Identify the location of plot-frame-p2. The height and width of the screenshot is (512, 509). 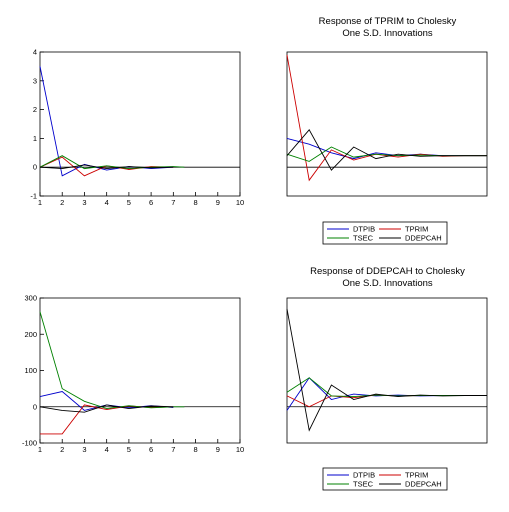
(387, 124).